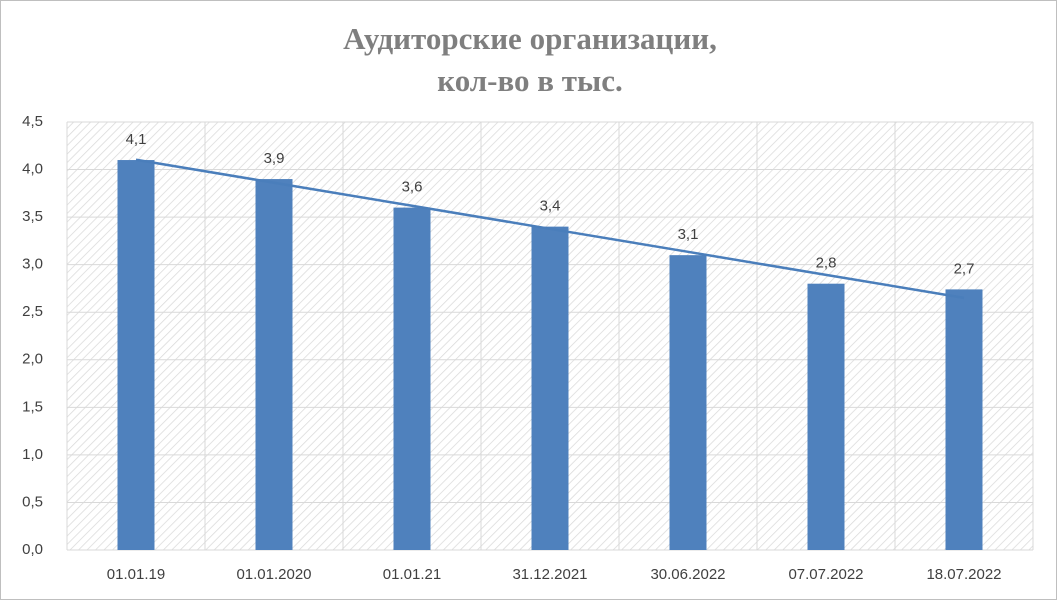 Image resolution: width=1057 pixels, height=600 pixels. Describe the element at coordinates (32, 406) in the screenshot. I see `y-tick-label: 1,5` at that location.